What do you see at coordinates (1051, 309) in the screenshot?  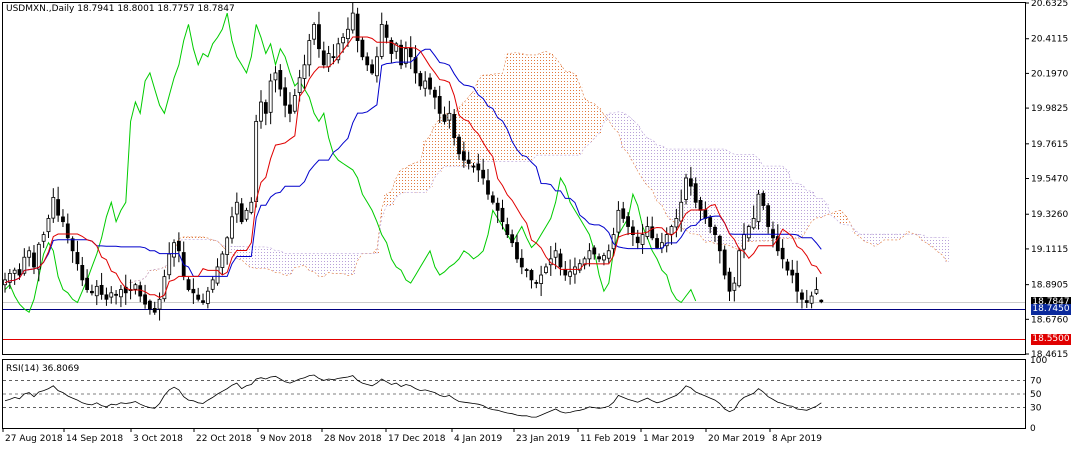 I see `hline-price-tag-blue: 18.7450` at bounding box center [1051, 309].